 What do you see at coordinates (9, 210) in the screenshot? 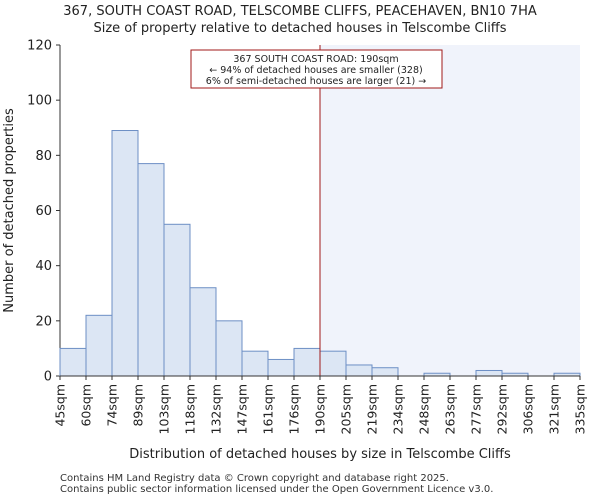
I see `y-axis-label: Number of detached properties` at bounding box center [9, 210].